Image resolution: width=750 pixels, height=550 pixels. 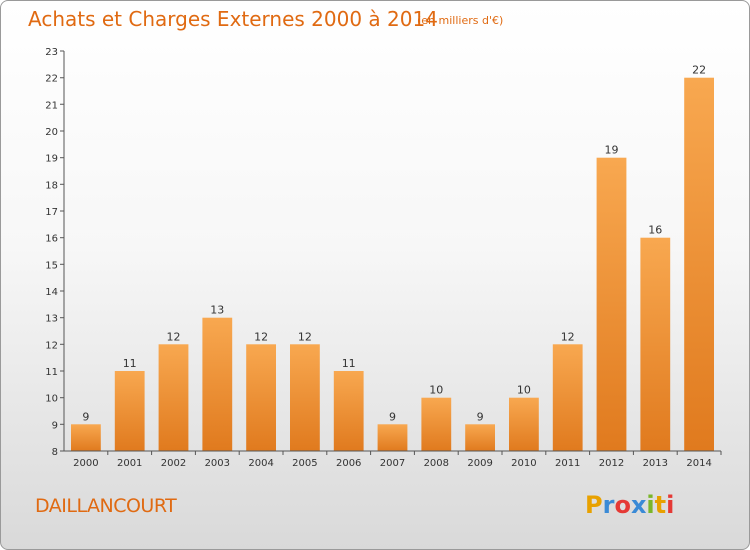 I want to click on x-tick-label-2009: 2009, so click(x=479, y=463).